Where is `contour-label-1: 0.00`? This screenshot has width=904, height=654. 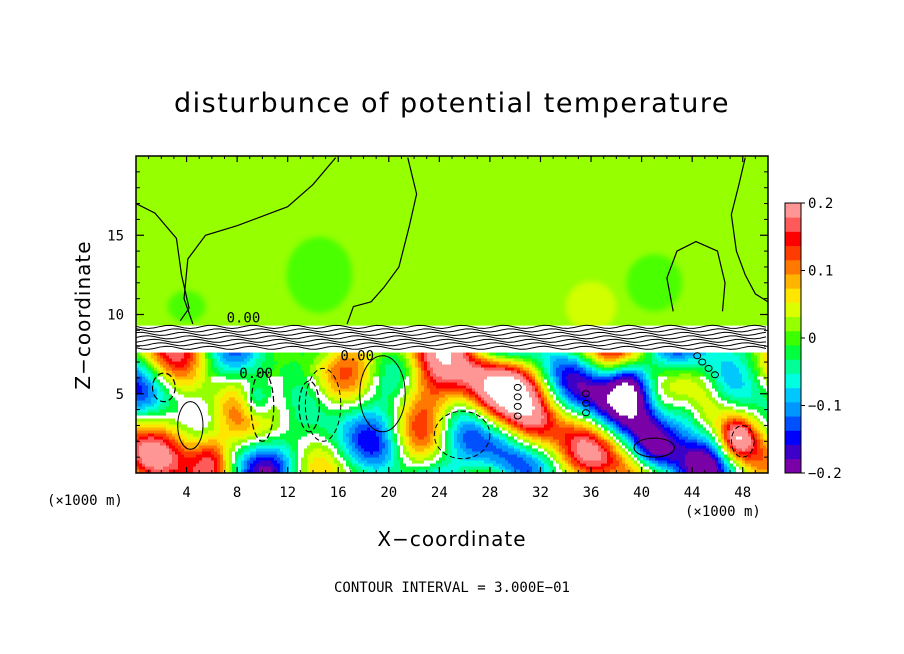
contour-label-1: 0.00 is located at coordinates (357, 356).